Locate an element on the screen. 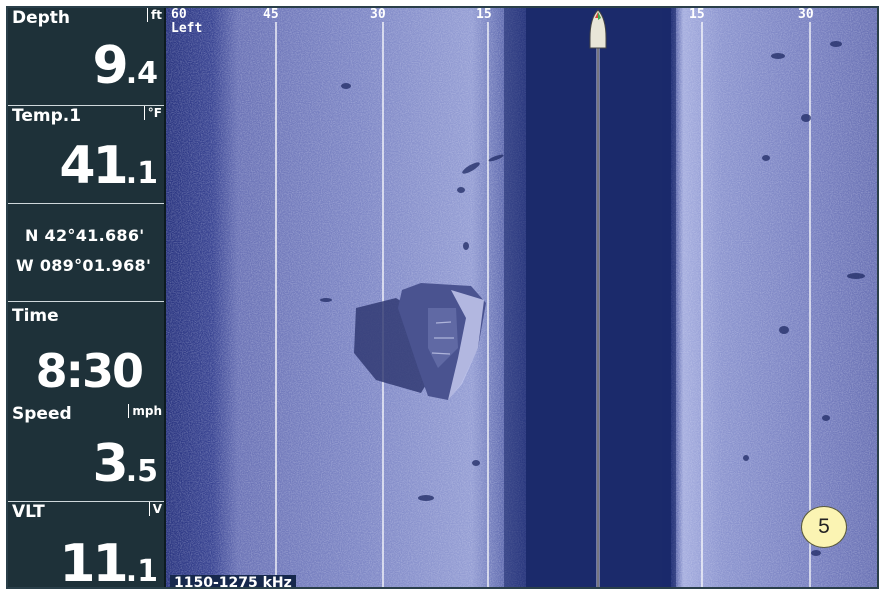 The image size is (883, 593). boat-icon is located at coordinates (598, 29).